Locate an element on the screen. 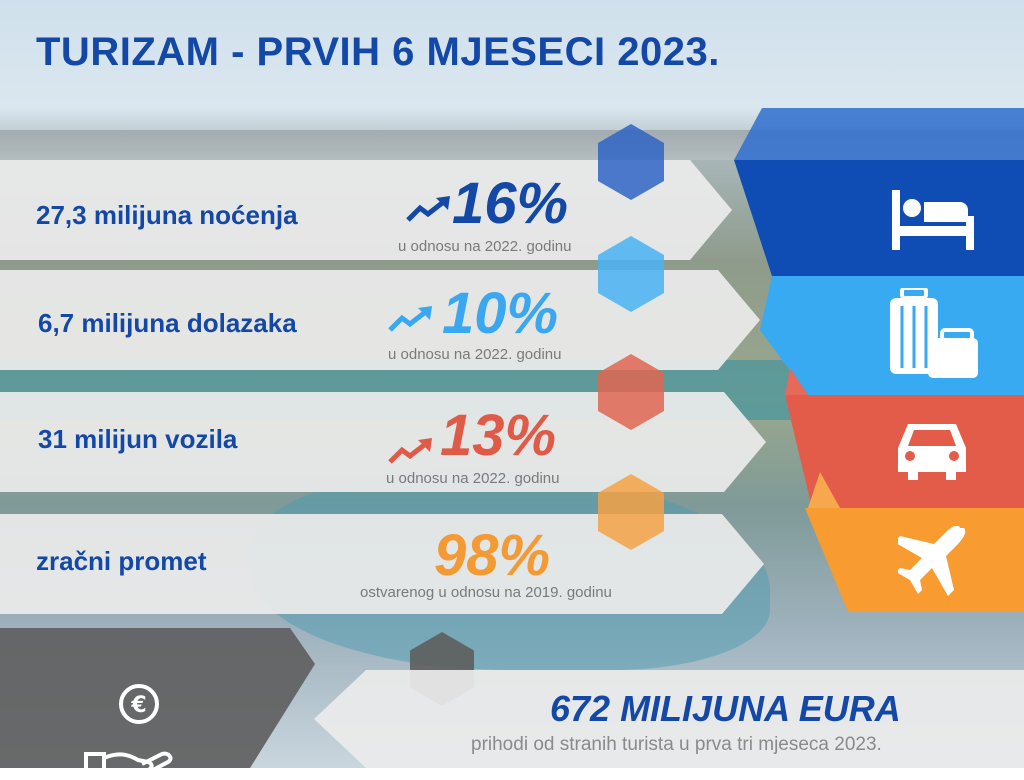 This screenshot has height=780, width=1024. nights-note: u odnosu na 2022. godinu is located at coordinates (485, 246).